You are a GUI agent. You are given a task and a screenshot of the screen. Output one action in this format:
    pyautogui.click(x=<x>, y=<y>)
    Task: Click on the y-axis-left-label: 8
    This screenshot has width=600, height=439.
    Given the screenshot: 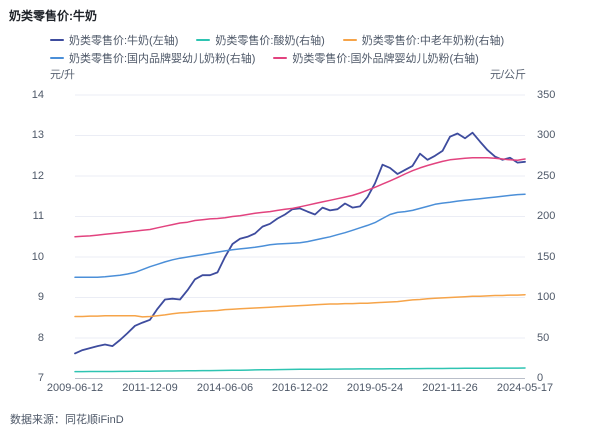 What is the action you would take?
    pyautogui.click(x=40, y=337)
    